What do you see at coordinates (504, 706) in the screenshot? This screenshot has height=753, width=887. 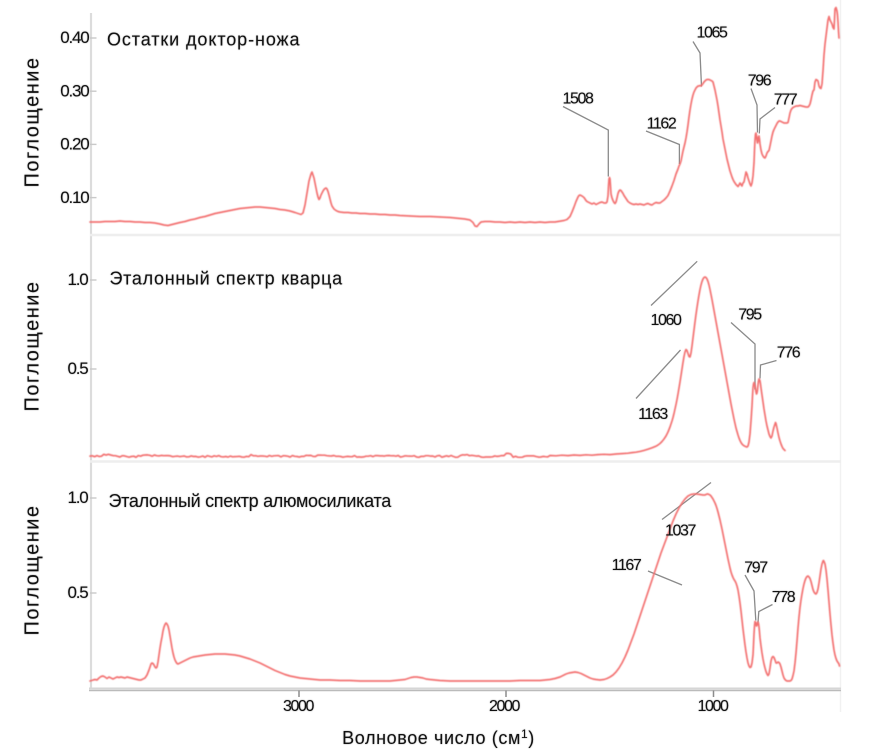 I see `svg-text: 2000` at bounding box center [504, 706].